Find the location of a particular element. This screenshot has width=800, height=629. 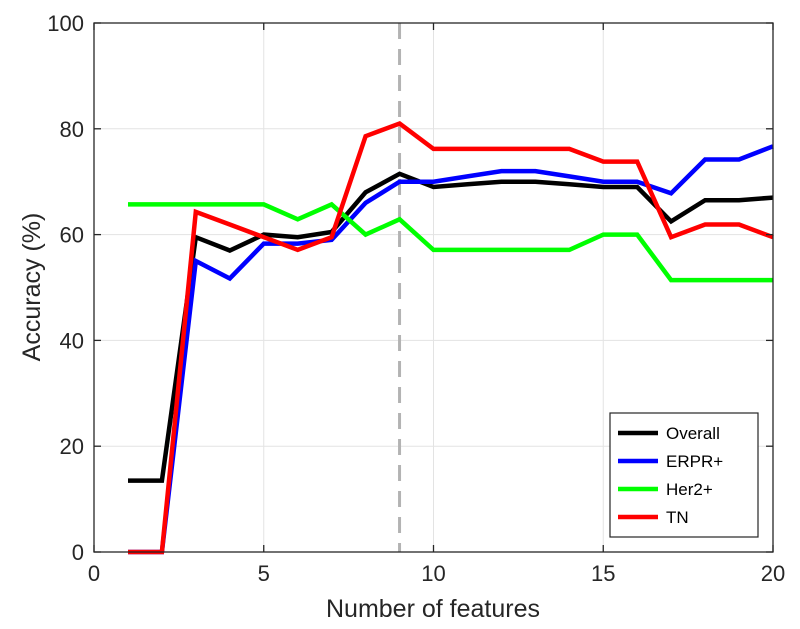

legend-label: Overall is located at coordinates (693, 433).